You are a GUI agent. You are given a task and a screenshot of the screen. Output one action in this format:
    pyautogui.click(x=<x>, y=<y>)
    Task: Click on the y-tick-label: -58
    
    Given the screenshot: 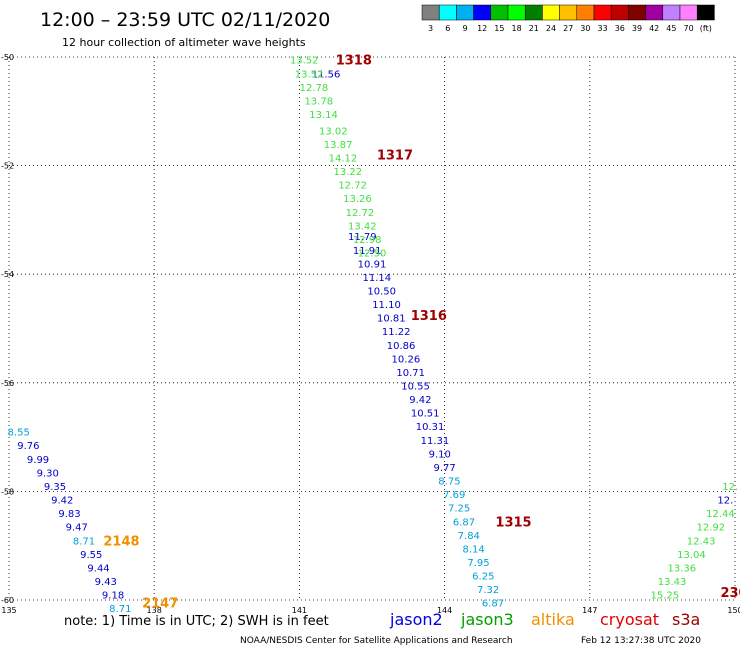 What is the action you would take?
    pyautogui.click(x=7, y=491)
    